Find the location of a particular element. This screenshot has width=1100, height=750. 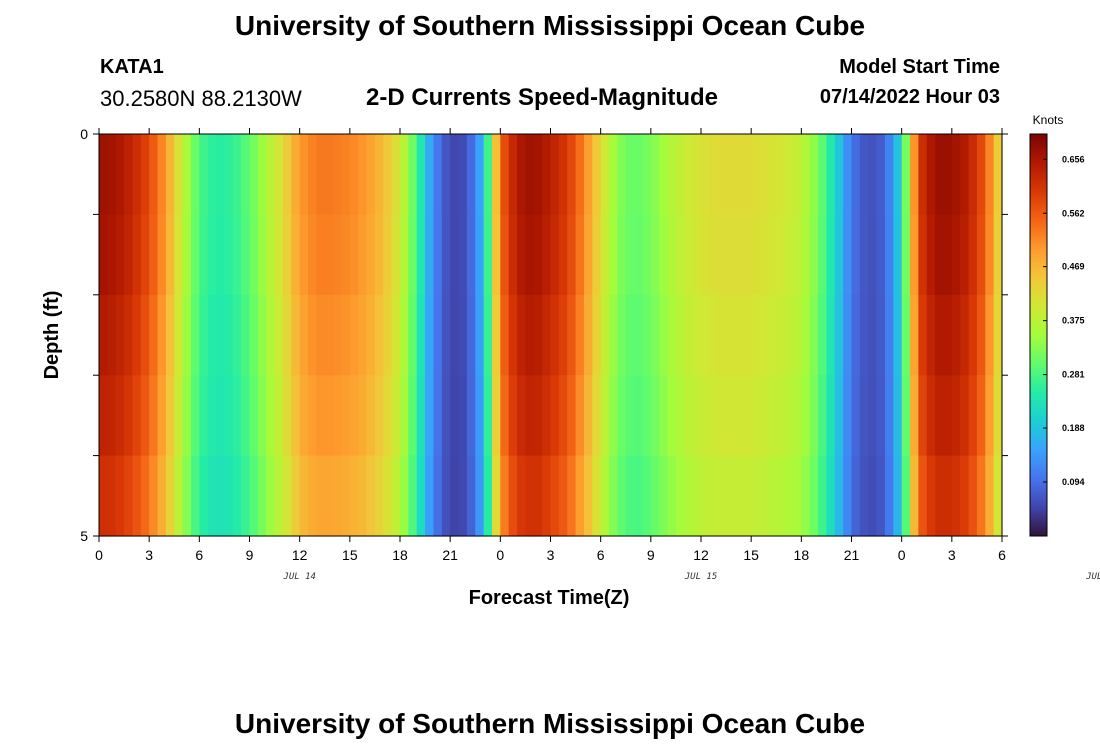

model-start-label: Model Start Time is located at coordinates (919, 67).